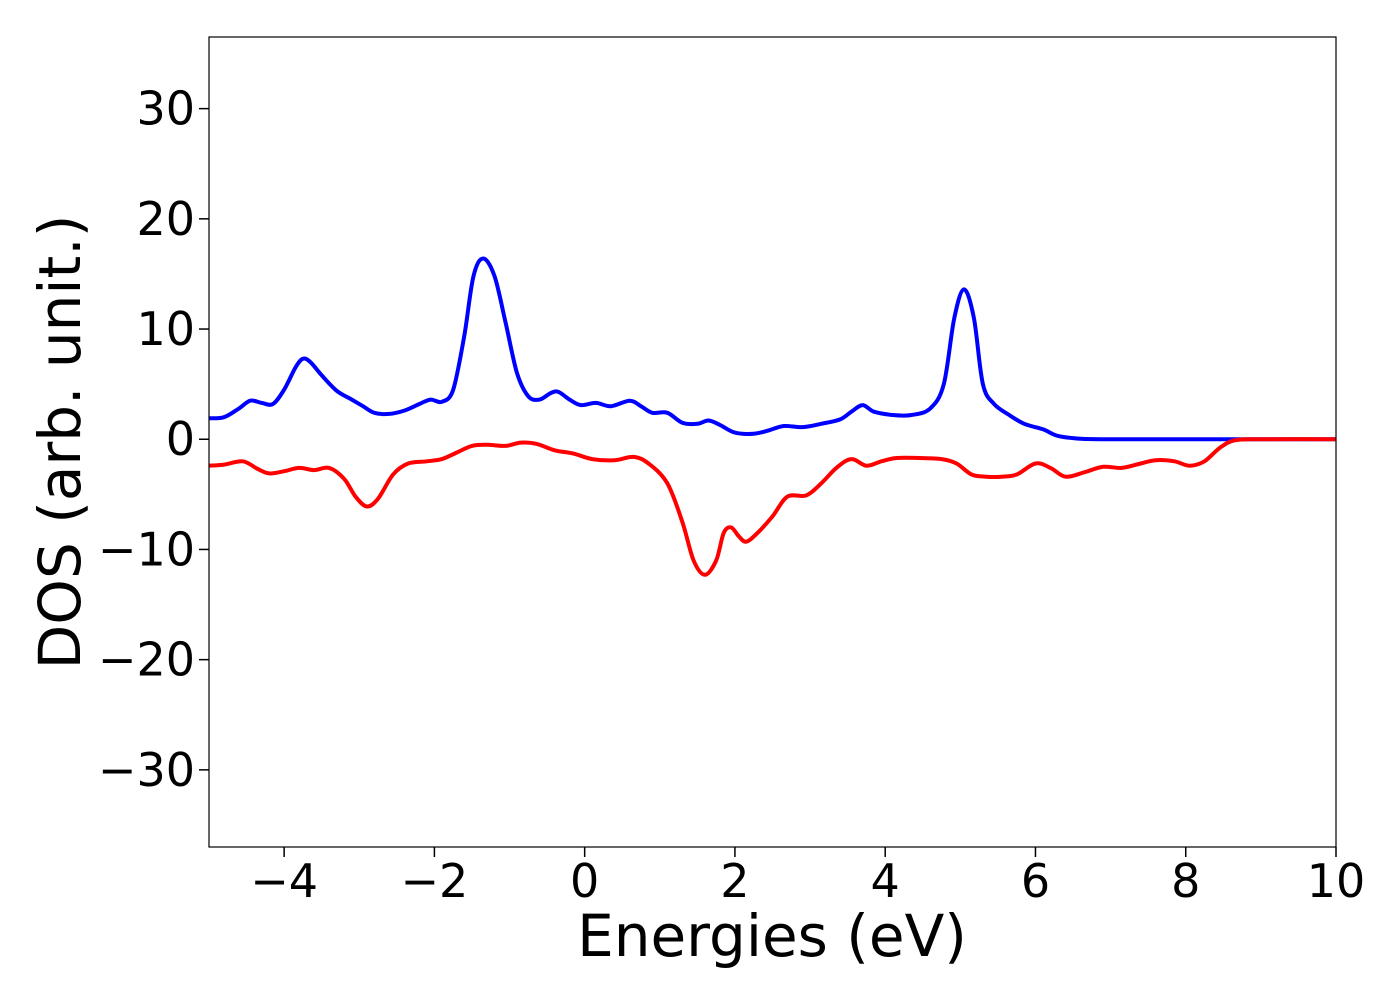  Describe the element at coordinates (60, 442) in the screenshot. I see `y-axis-title: DOS (arb. unit.)` at that location.